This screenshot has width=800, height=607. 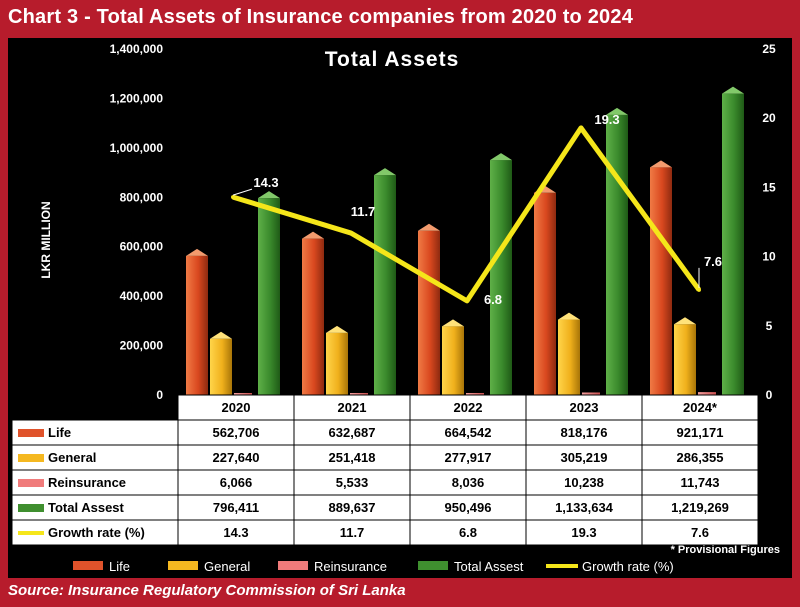 What do you see at coordinates (725, 550) in the screenshot?
I see `provisional-note: * Provisional Figures` at bounding box center [725, 550].